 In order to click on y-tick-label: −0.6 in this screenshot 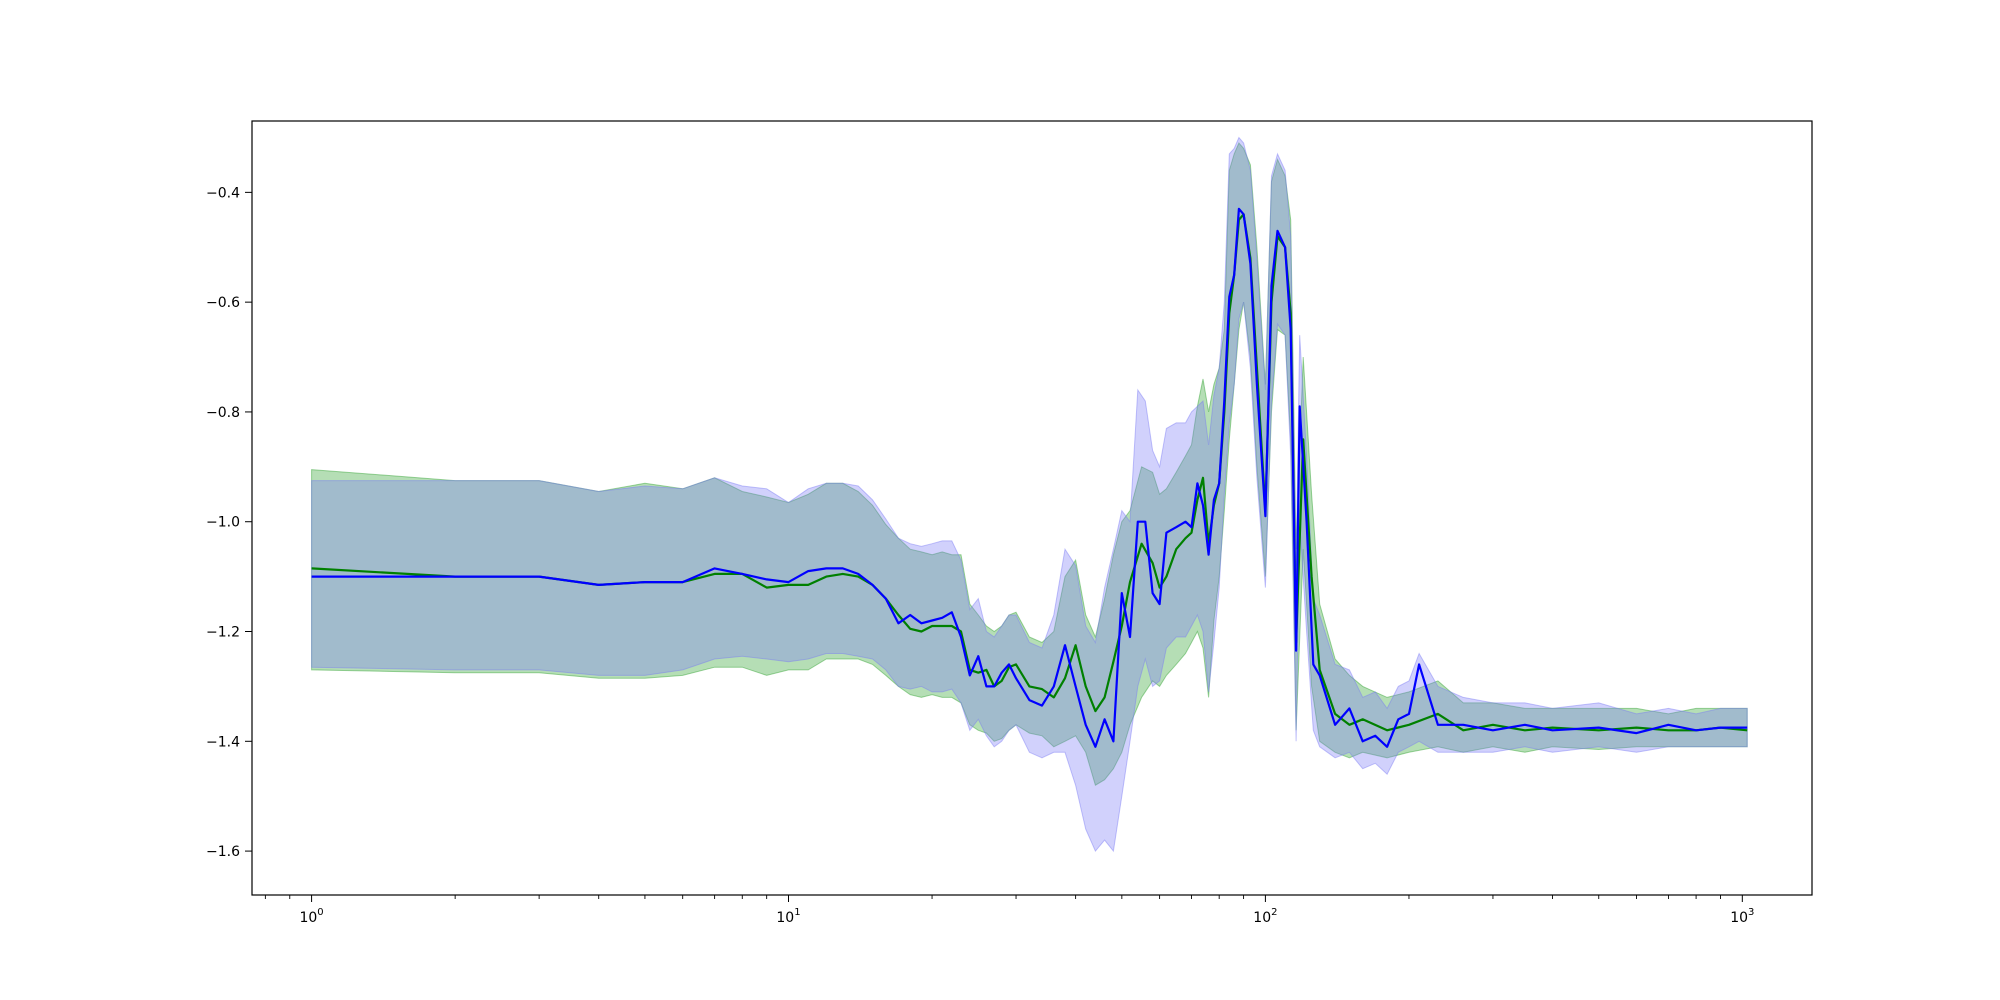, I will do `click(223, 303)`.